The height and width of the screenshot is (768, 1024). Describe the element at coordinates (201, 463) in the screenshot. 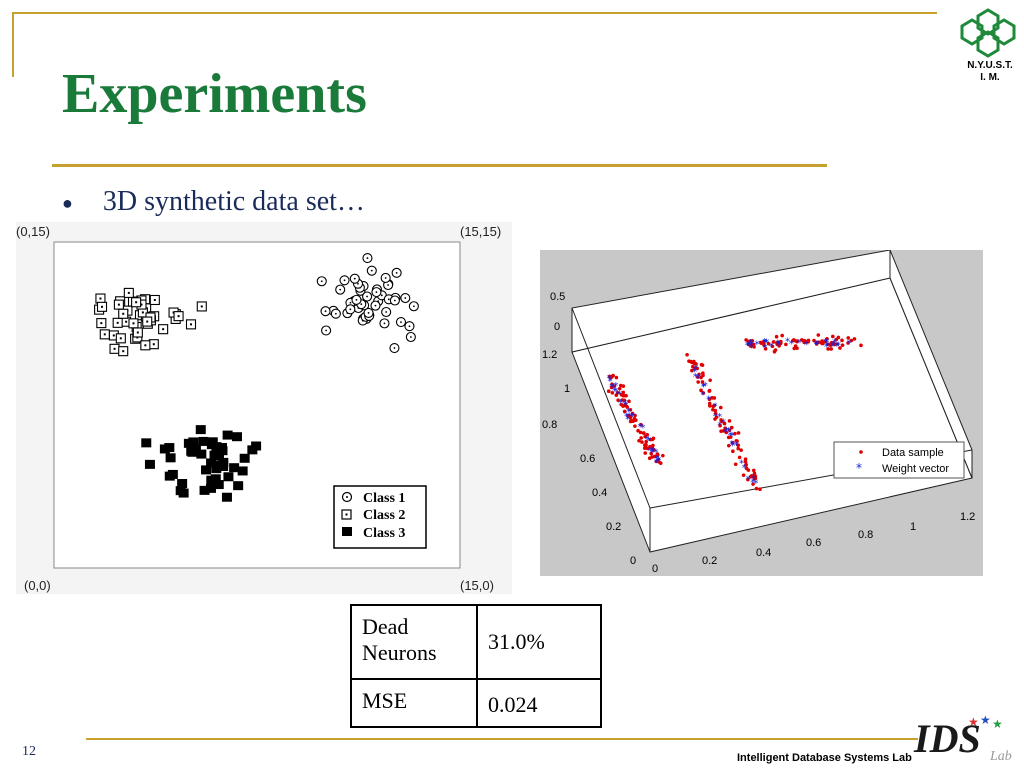

I see `class3-points` at that location.